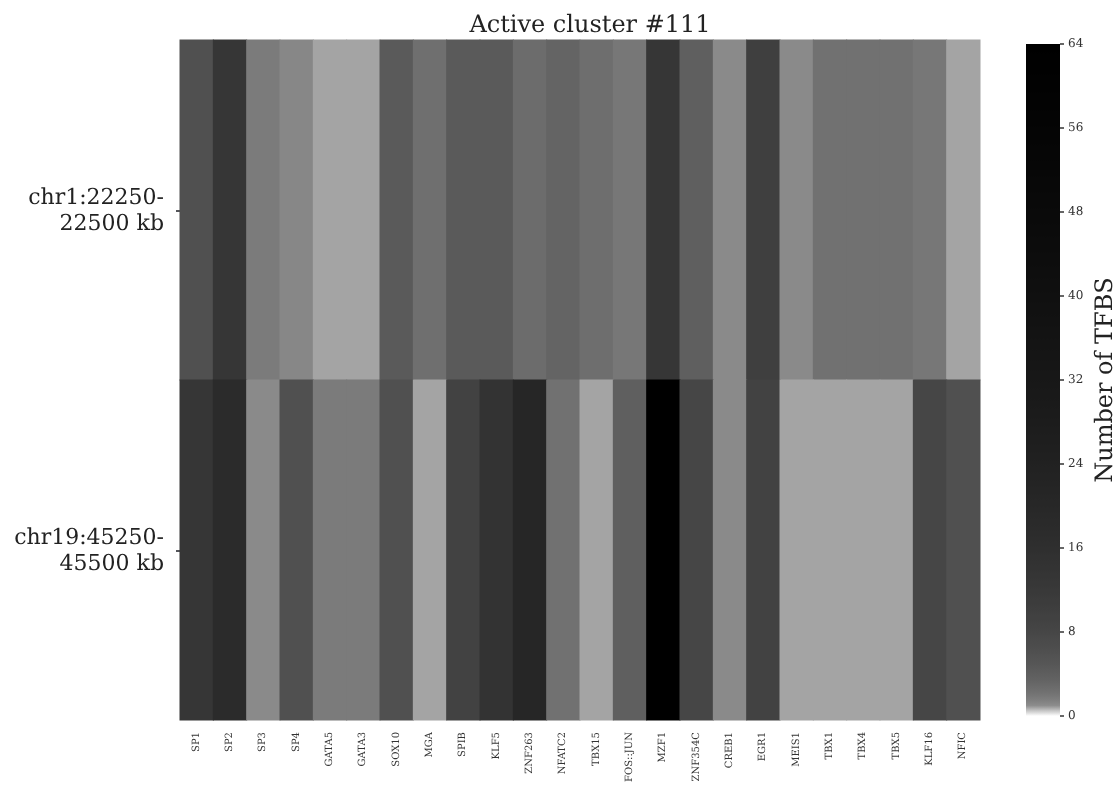 The height and width of the screenshot is (810, 1116). Describe the element at coordinates (589, 24) in the screenshot. I see `chart-title: Active cluster #111` at that location.